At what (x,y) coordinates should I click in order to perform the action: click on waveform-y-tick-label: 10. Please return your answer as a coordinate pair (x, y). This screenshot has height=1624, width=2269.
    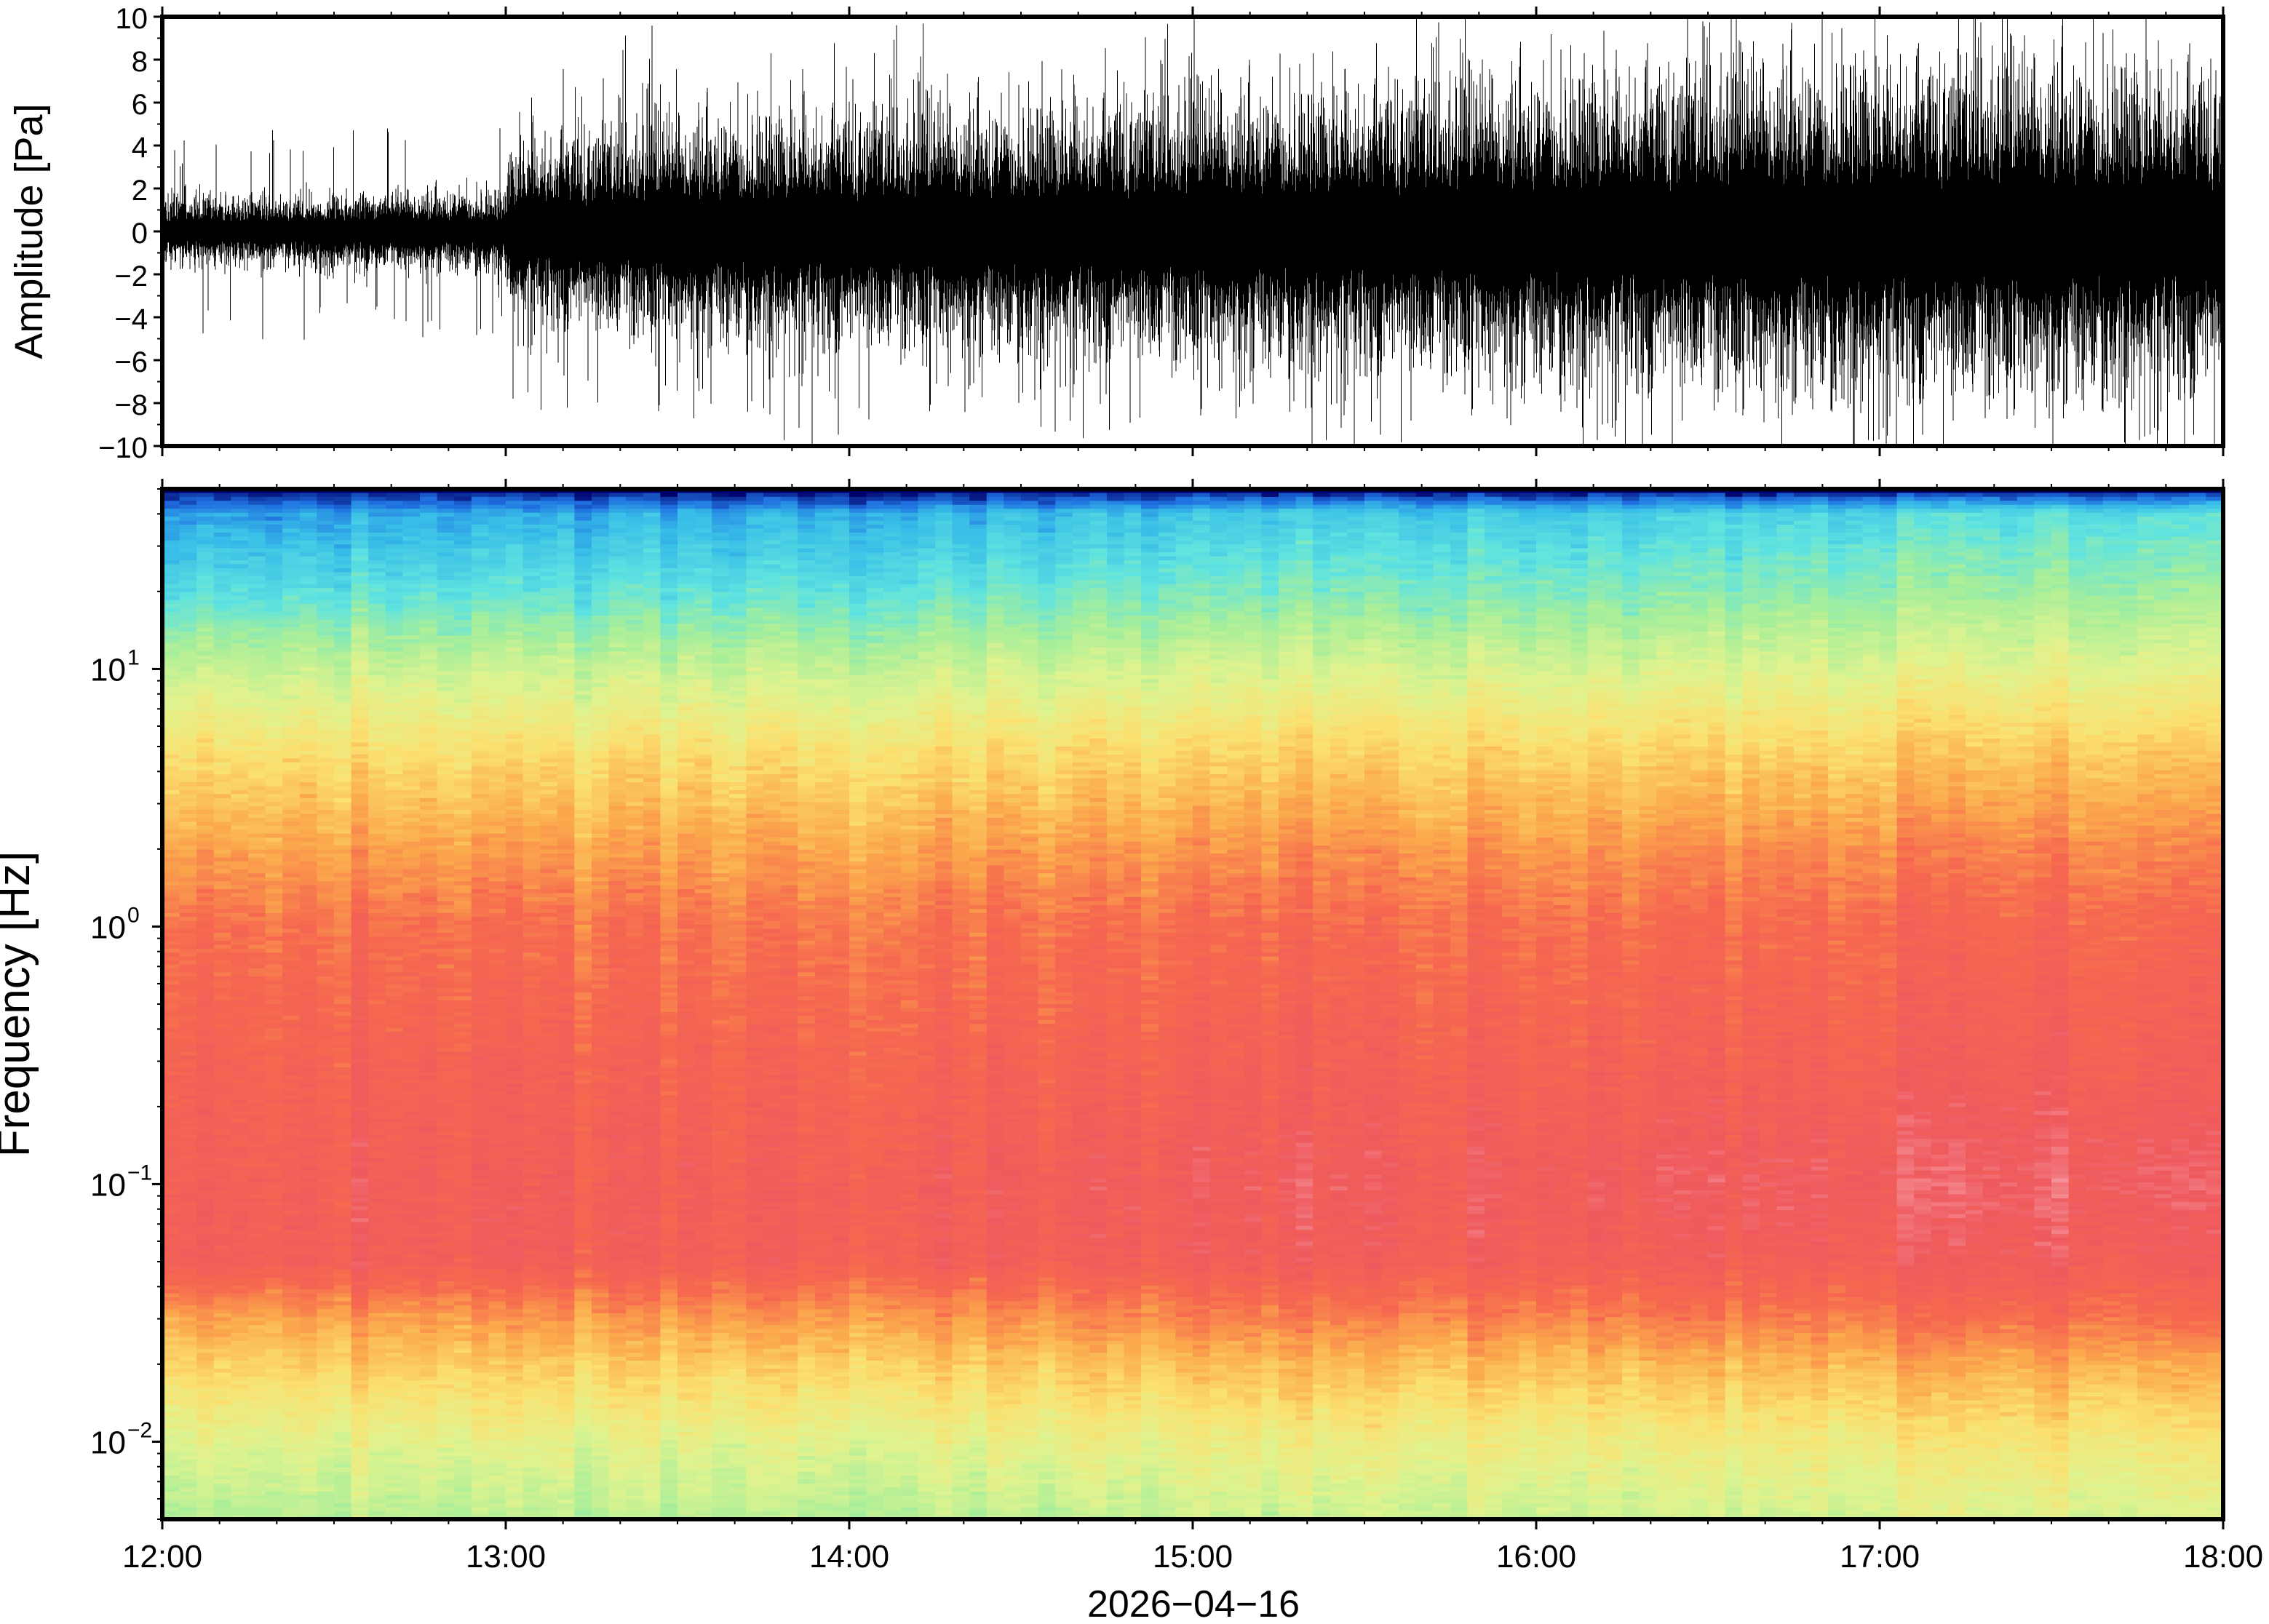
    Looking at the image, I should click on (132, 19).